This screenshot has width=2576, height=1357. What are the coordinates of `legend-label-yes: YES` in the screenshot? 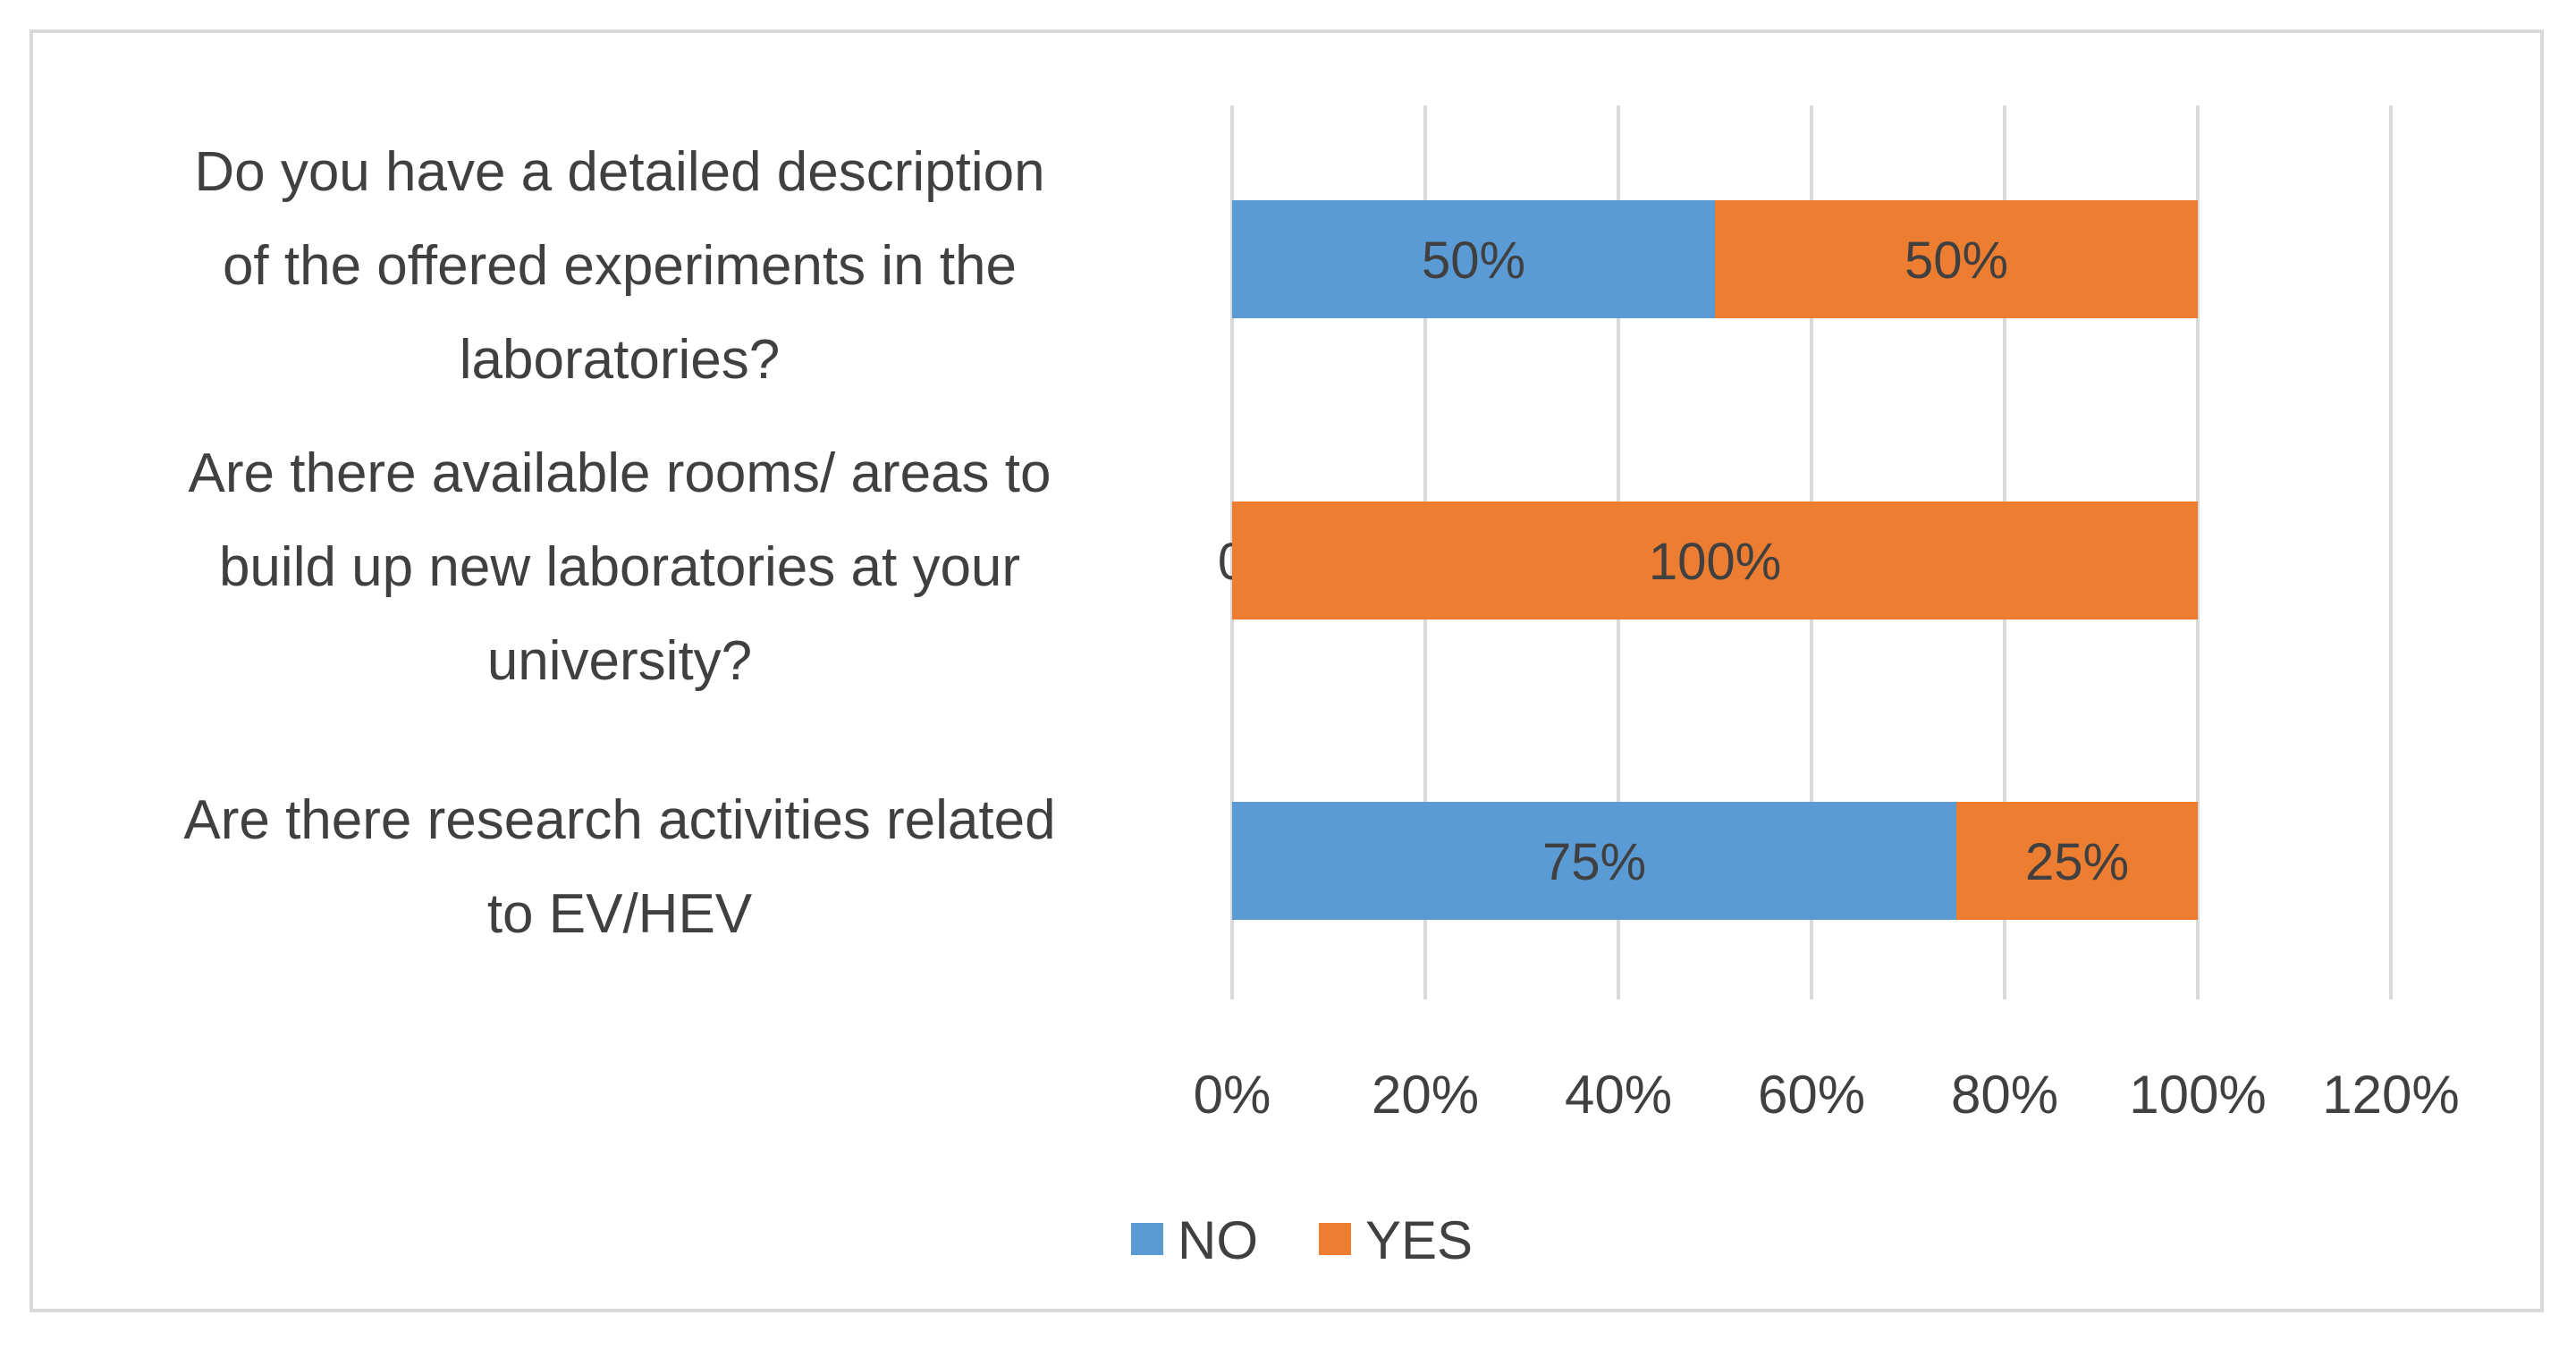 It's located at (1419, 1240).